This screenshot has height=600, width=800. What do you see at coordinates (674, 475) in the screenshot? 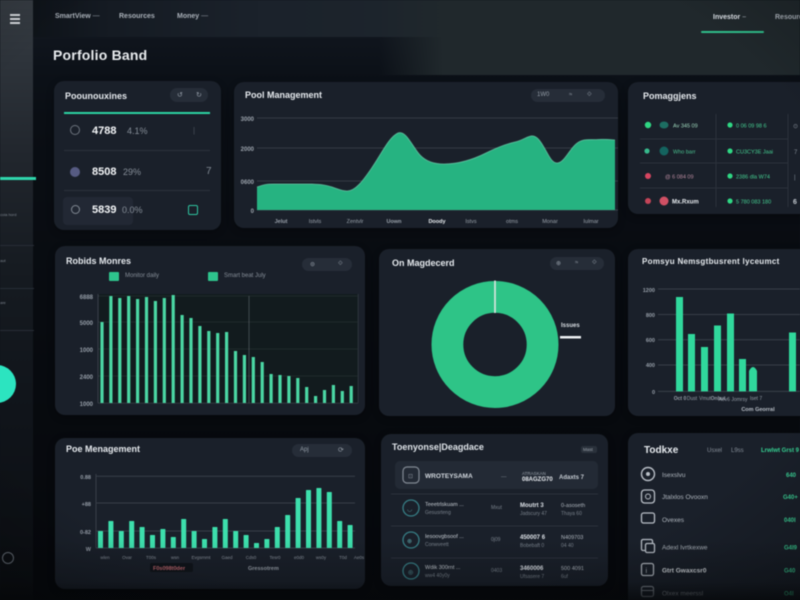
I see `svg-text: Isexslvu` at bounding box center [674, 475].